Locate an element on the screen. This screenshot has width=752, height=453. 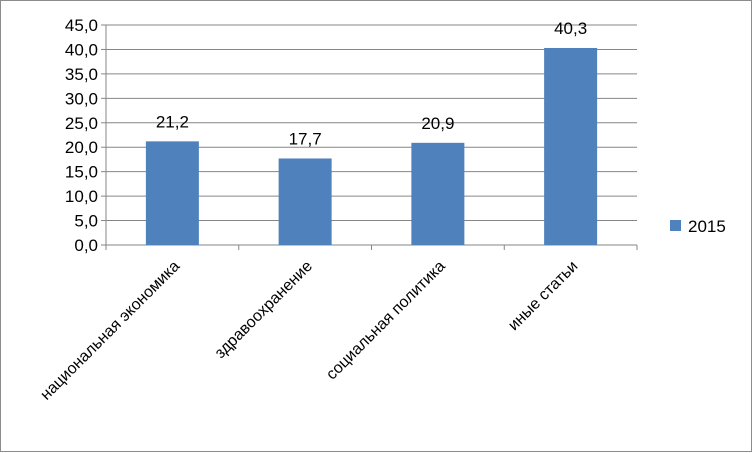
y-tick-label: 45,0 is located at coordinates (81, 25).